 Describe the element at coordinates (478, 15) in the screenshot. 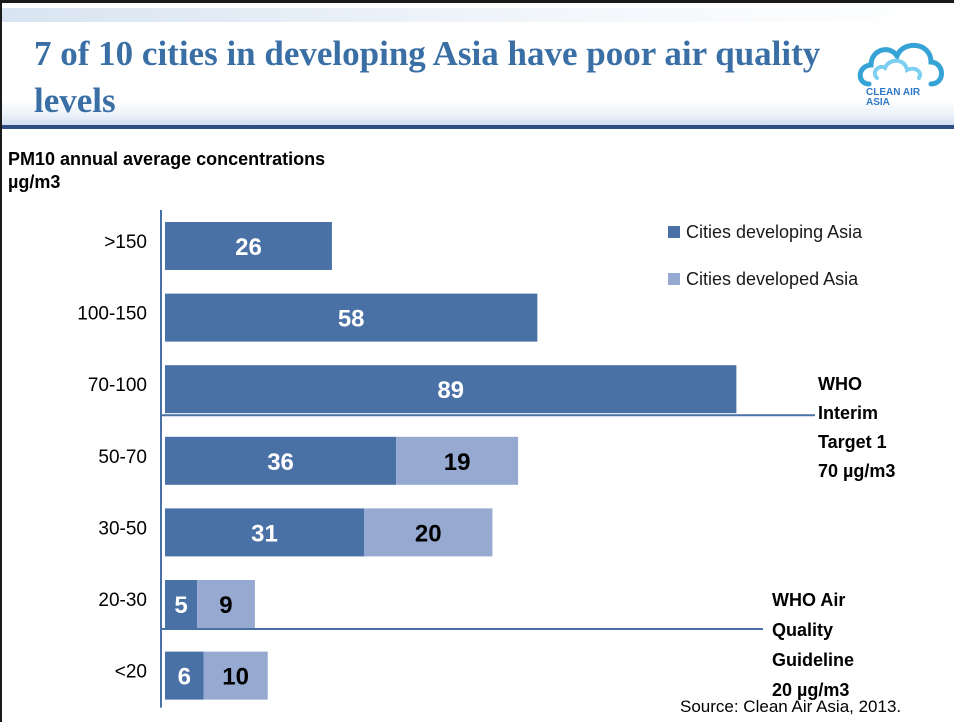

I see `header-band` at that location.